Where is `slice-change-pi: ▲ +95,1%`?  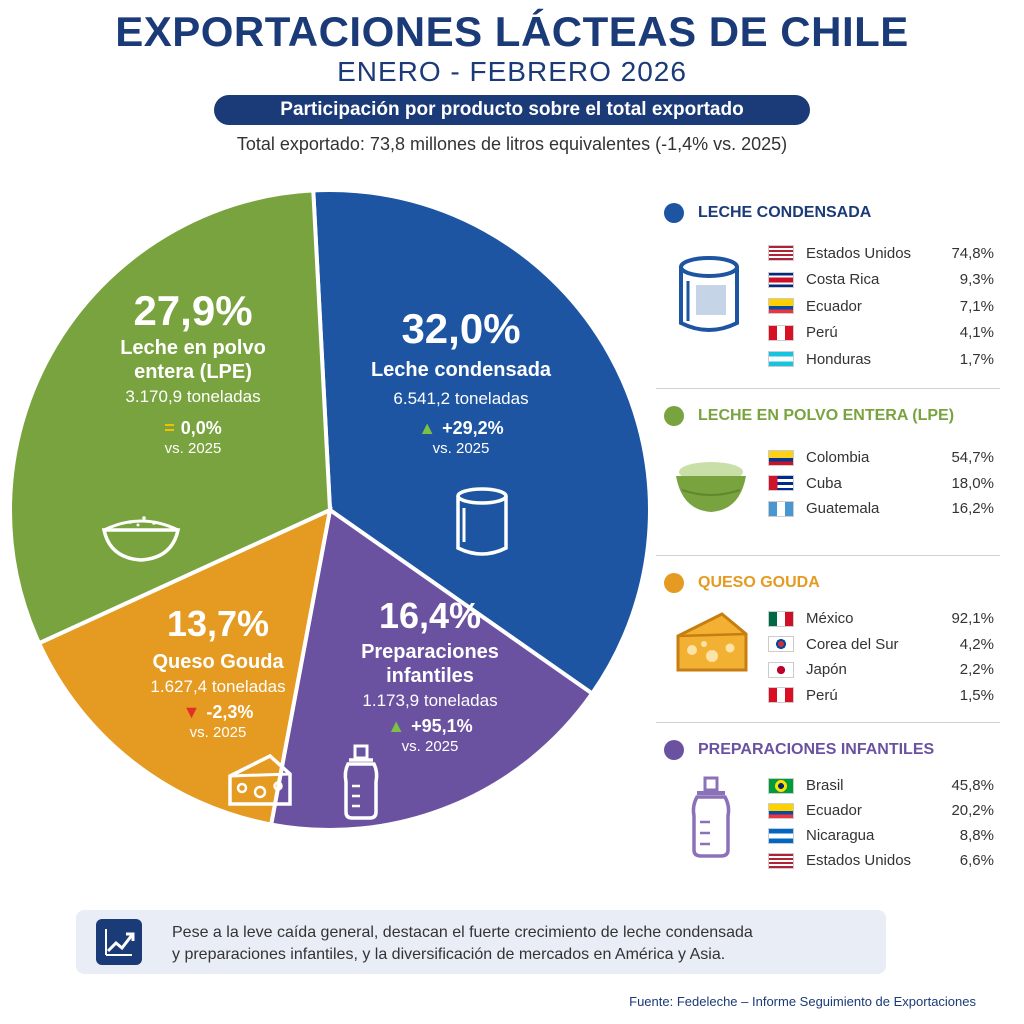 slice-change-pi: ▲ +95,1% is located at coordinates (430, 726).